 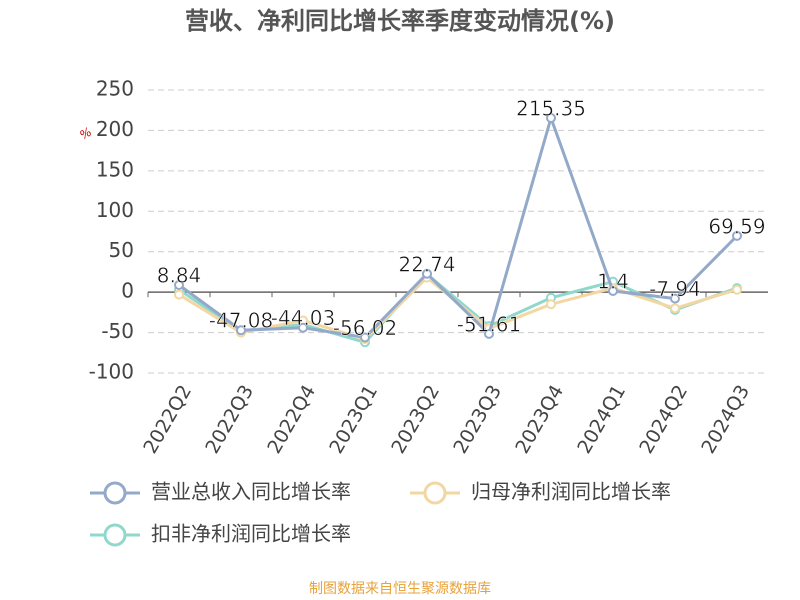 What do you see at coordinates (400, 589) in the screenshot?
I see `footer: 制图数据来自恒生聚源数据库` at bounding box center [400, 589].